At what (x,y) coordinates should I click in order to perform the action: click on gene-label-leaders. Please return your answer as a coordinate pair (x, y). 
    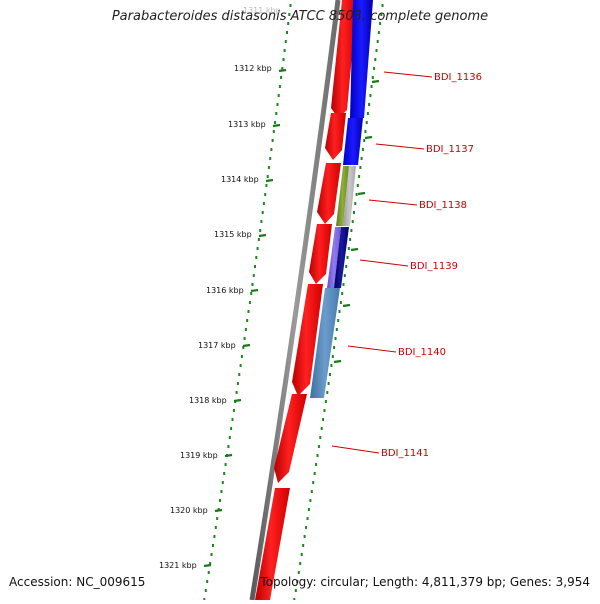
    Looking at the image, I should click on (382, 262).